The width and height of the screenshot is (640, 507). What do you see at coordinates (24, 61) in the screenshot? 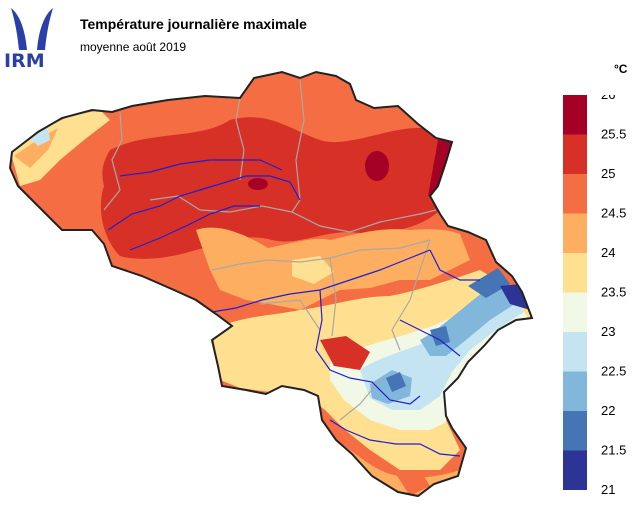
I see `logo-text: IRM` at bounding box center [24, 61].